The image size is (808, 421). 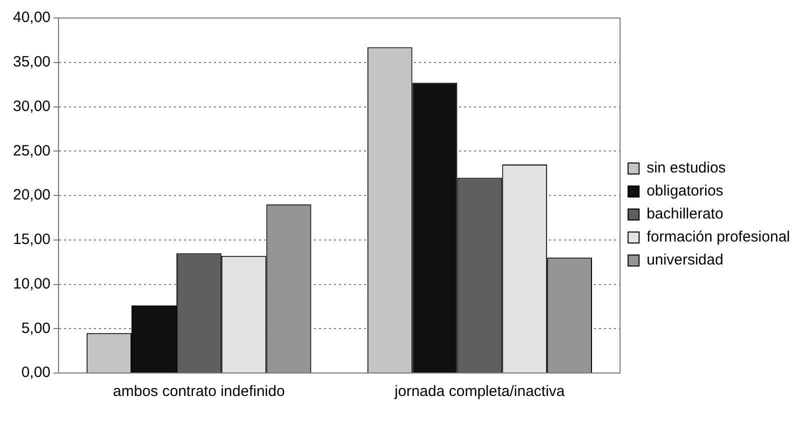 What do you see at coordinates (31, 17) in the screenshot?
I see `y-tick-label: 40,00` at bounding box center [31, 17].